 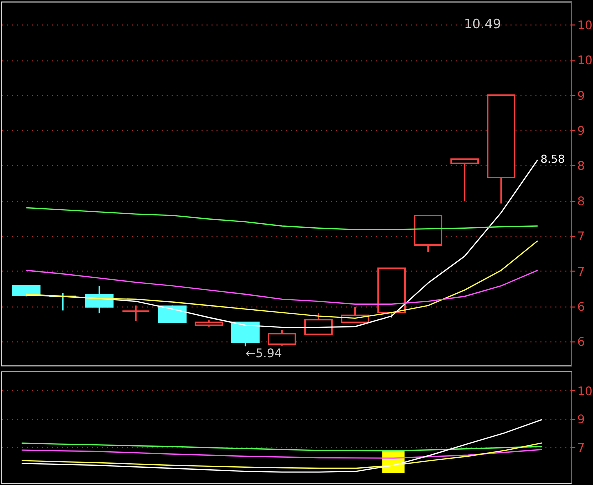 I want to click on annotation: ←5.94, so click(x=264, y=353).